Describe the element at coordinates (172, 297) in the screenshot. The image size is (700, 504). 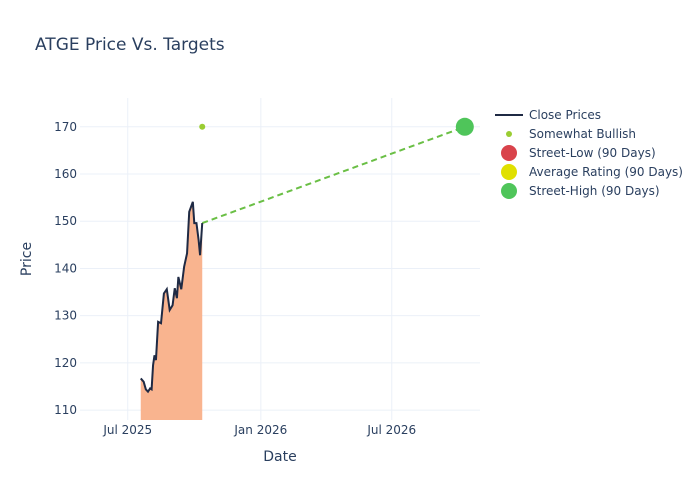
I see `close-price-line` at that location.